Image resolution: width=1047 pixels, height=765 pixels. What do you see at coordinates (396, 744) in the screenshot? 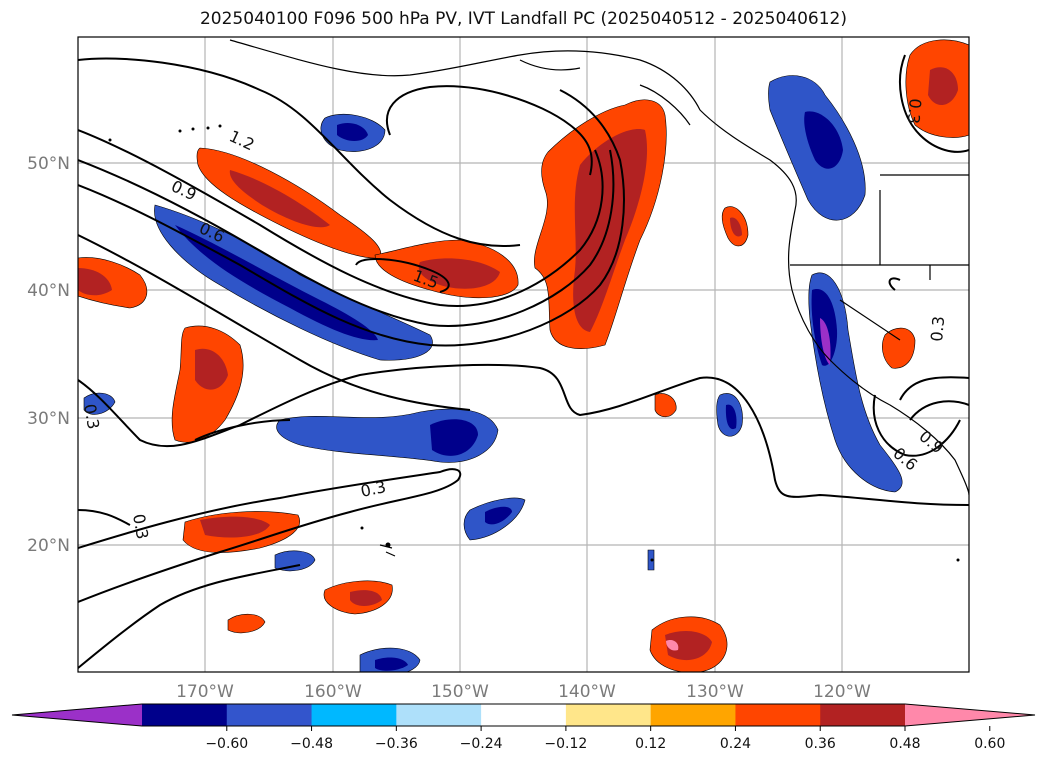
I see `colorbar-tick-label: −0.36` at bounding box center [396, 744].